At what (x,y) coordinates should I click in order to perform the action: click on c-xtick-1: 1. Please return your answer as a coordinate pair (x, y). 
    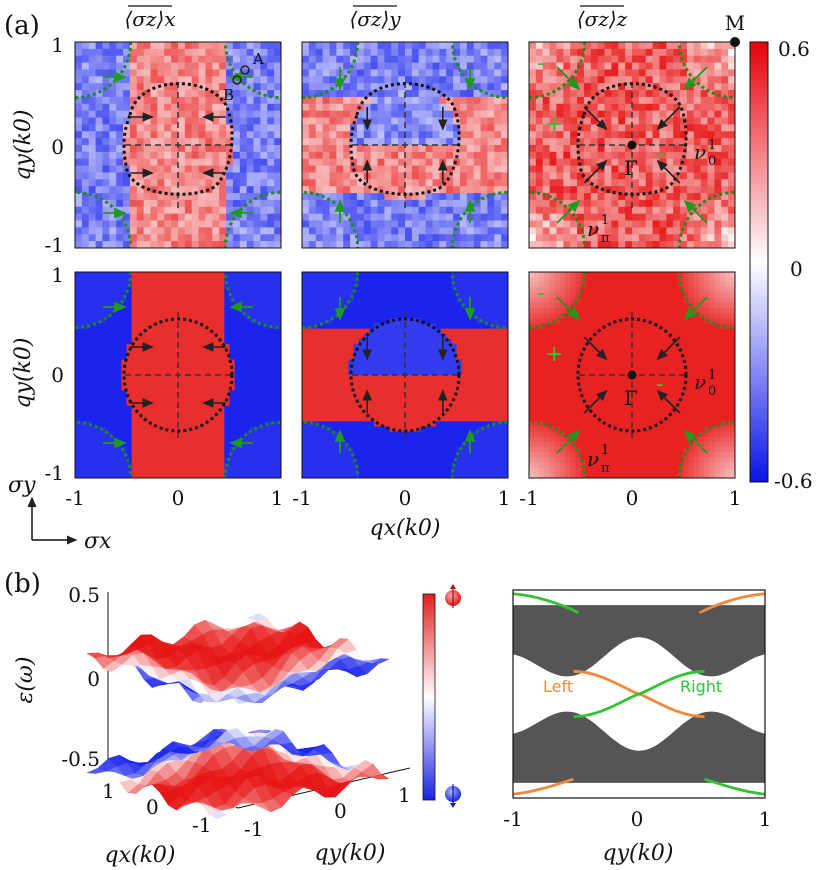
    Looking at the image, I should click on (765, 819).